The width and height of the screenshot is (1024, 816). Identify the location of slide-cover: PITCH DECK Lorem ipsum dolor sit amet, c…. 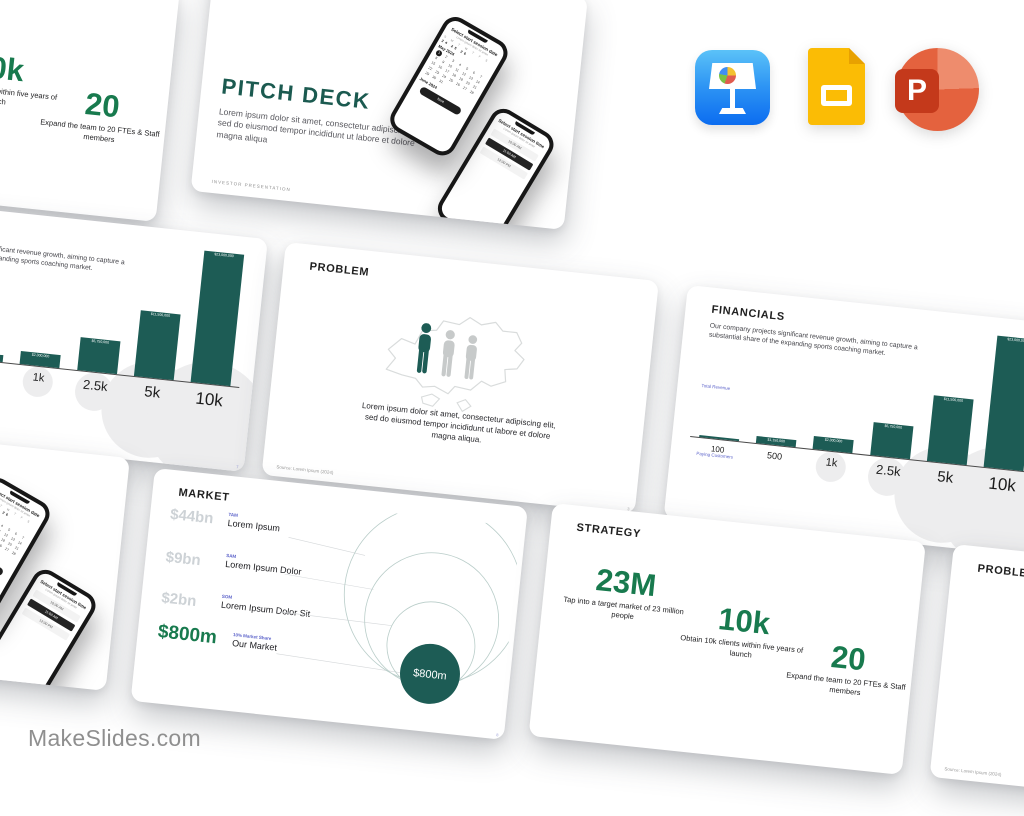
(389, 115).